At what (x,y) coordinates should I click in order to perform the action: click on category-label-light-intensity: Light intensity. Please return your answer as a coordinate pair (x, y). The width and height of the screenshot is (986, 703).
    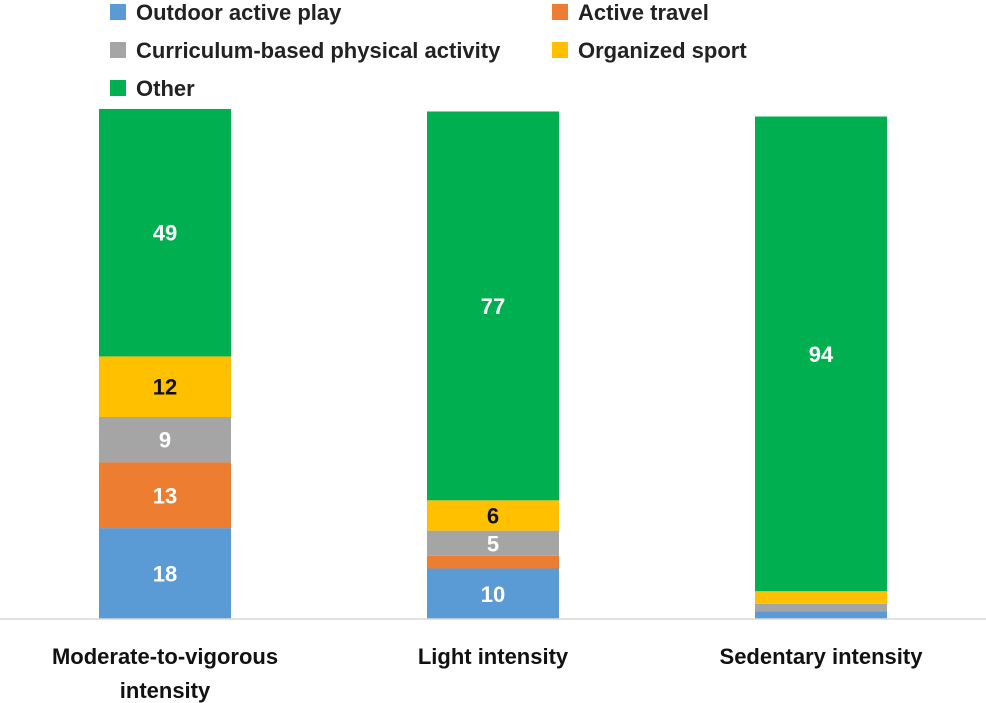
    Looking at the image, I should click on (493, 656).